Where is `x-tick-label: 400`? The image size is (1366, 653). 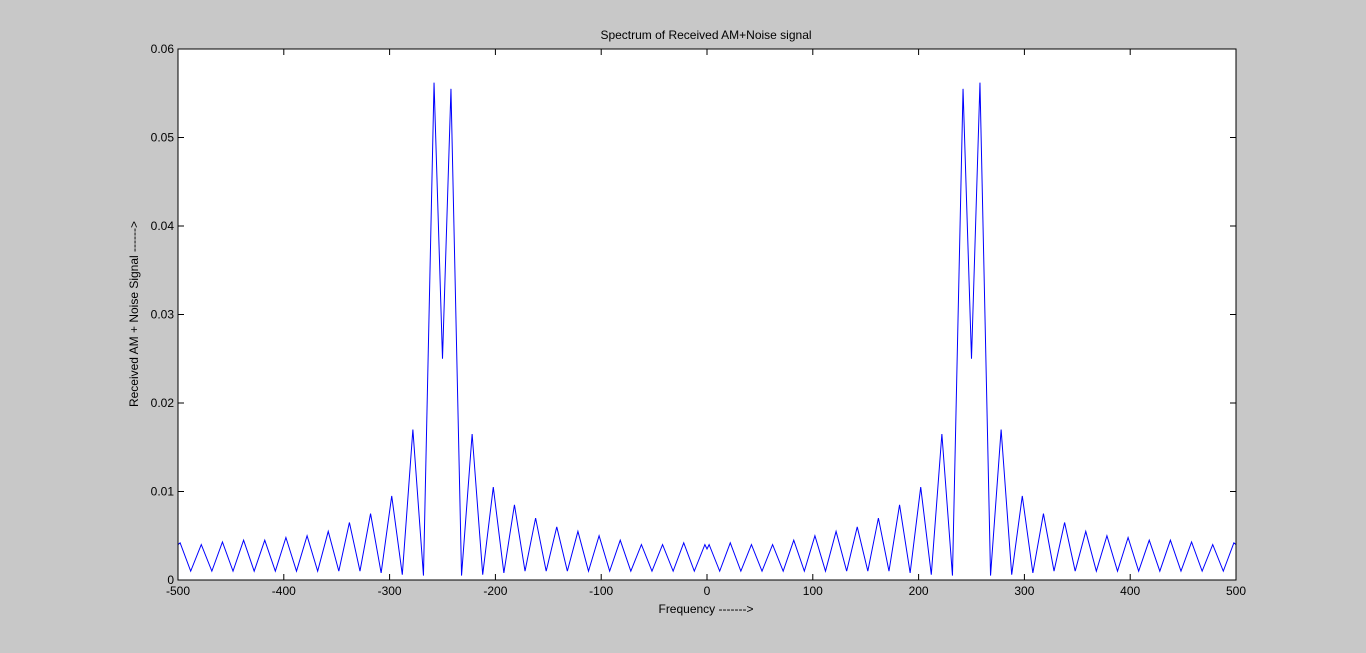 x-tick-label: 400 is located at coordinates (1130, 591).